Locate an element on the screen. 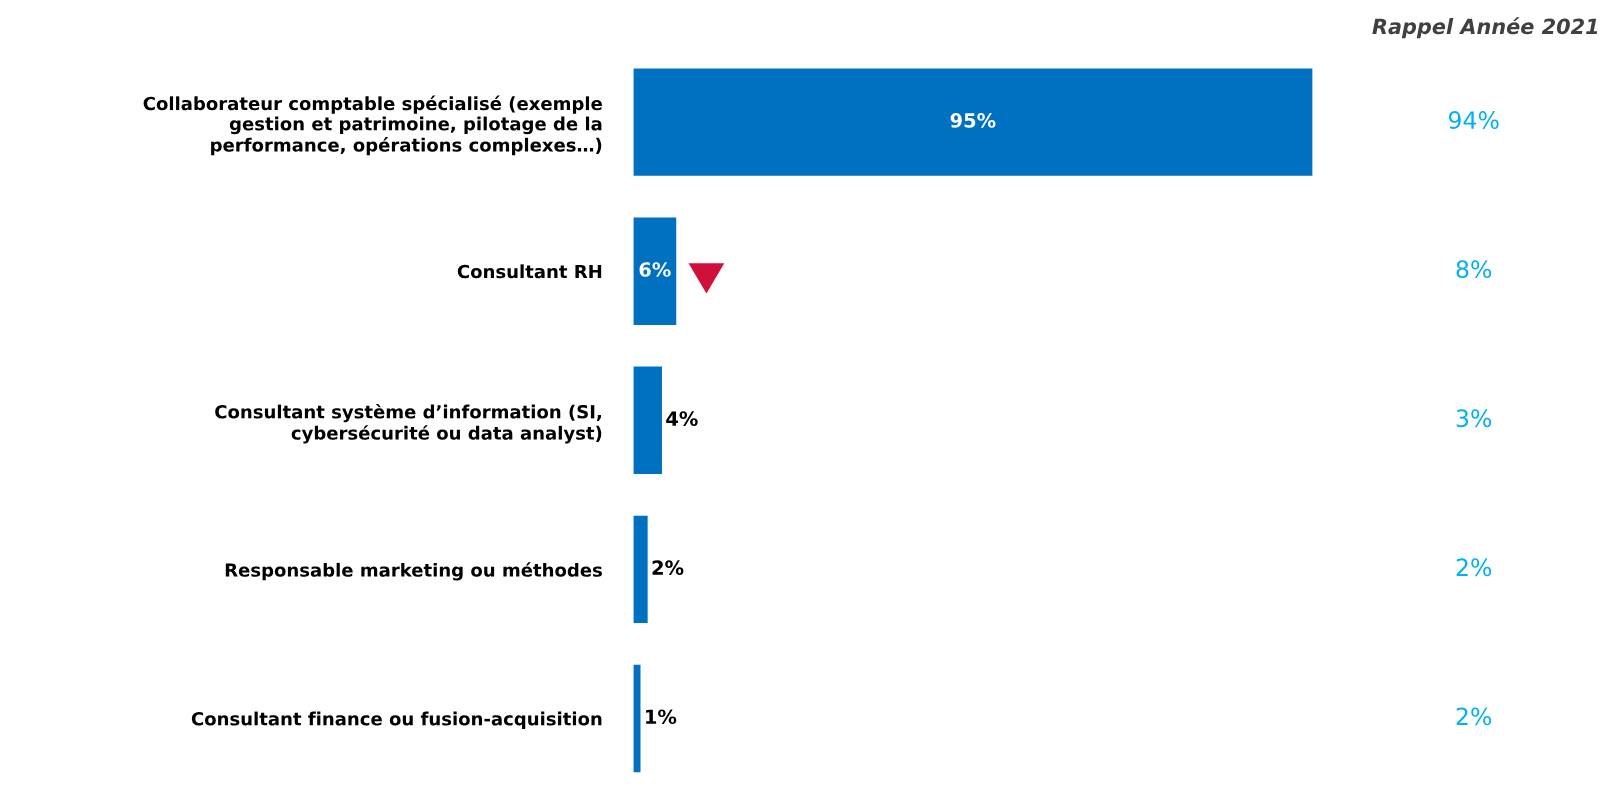  data-label: 95% is located at coordinates (973, 120).